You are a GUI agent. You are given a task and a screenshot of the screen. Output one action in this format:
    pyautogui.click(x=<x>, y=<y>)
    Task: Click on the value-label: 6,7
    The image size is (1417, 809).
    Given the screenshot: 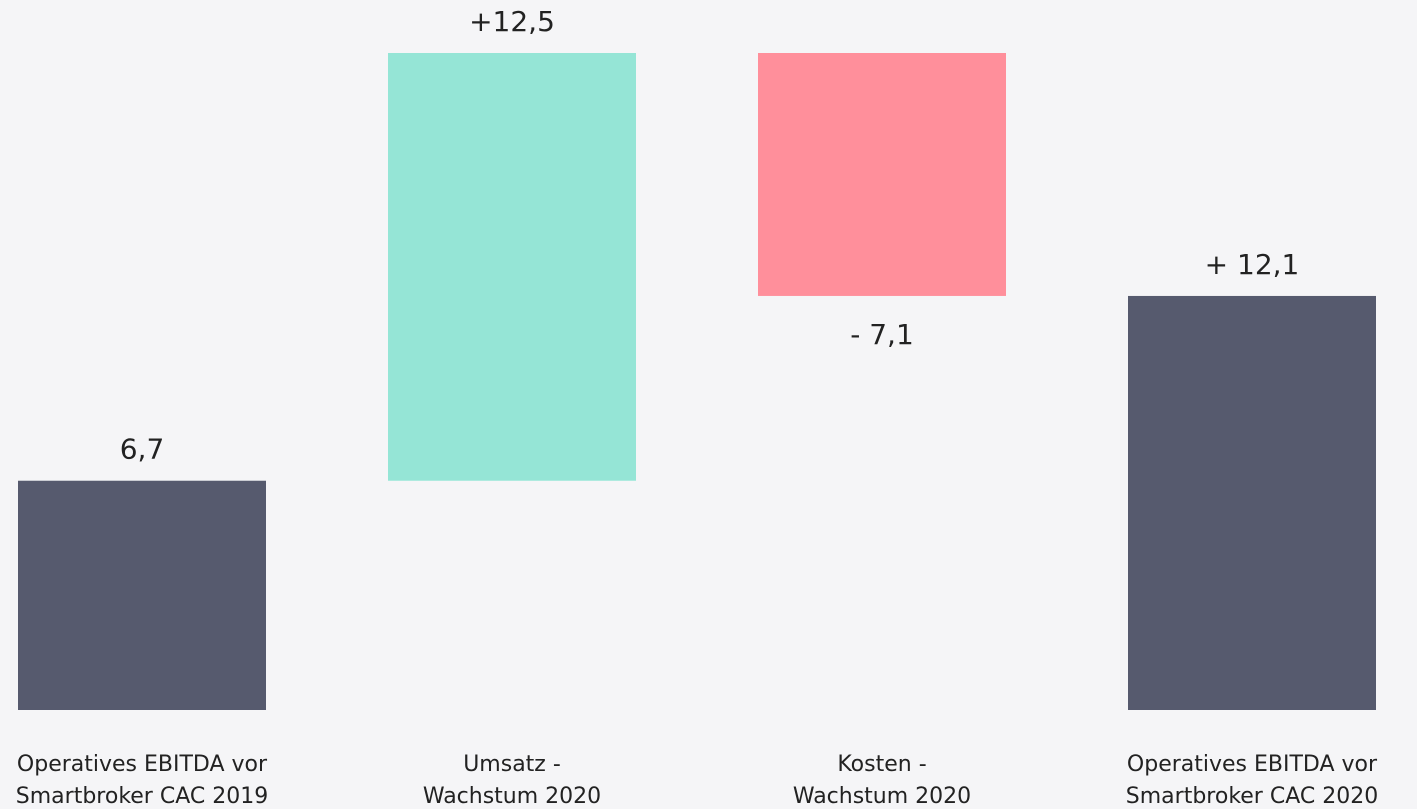 What is the action you would take?
    pyautogui.click(x=142, y=449)
    